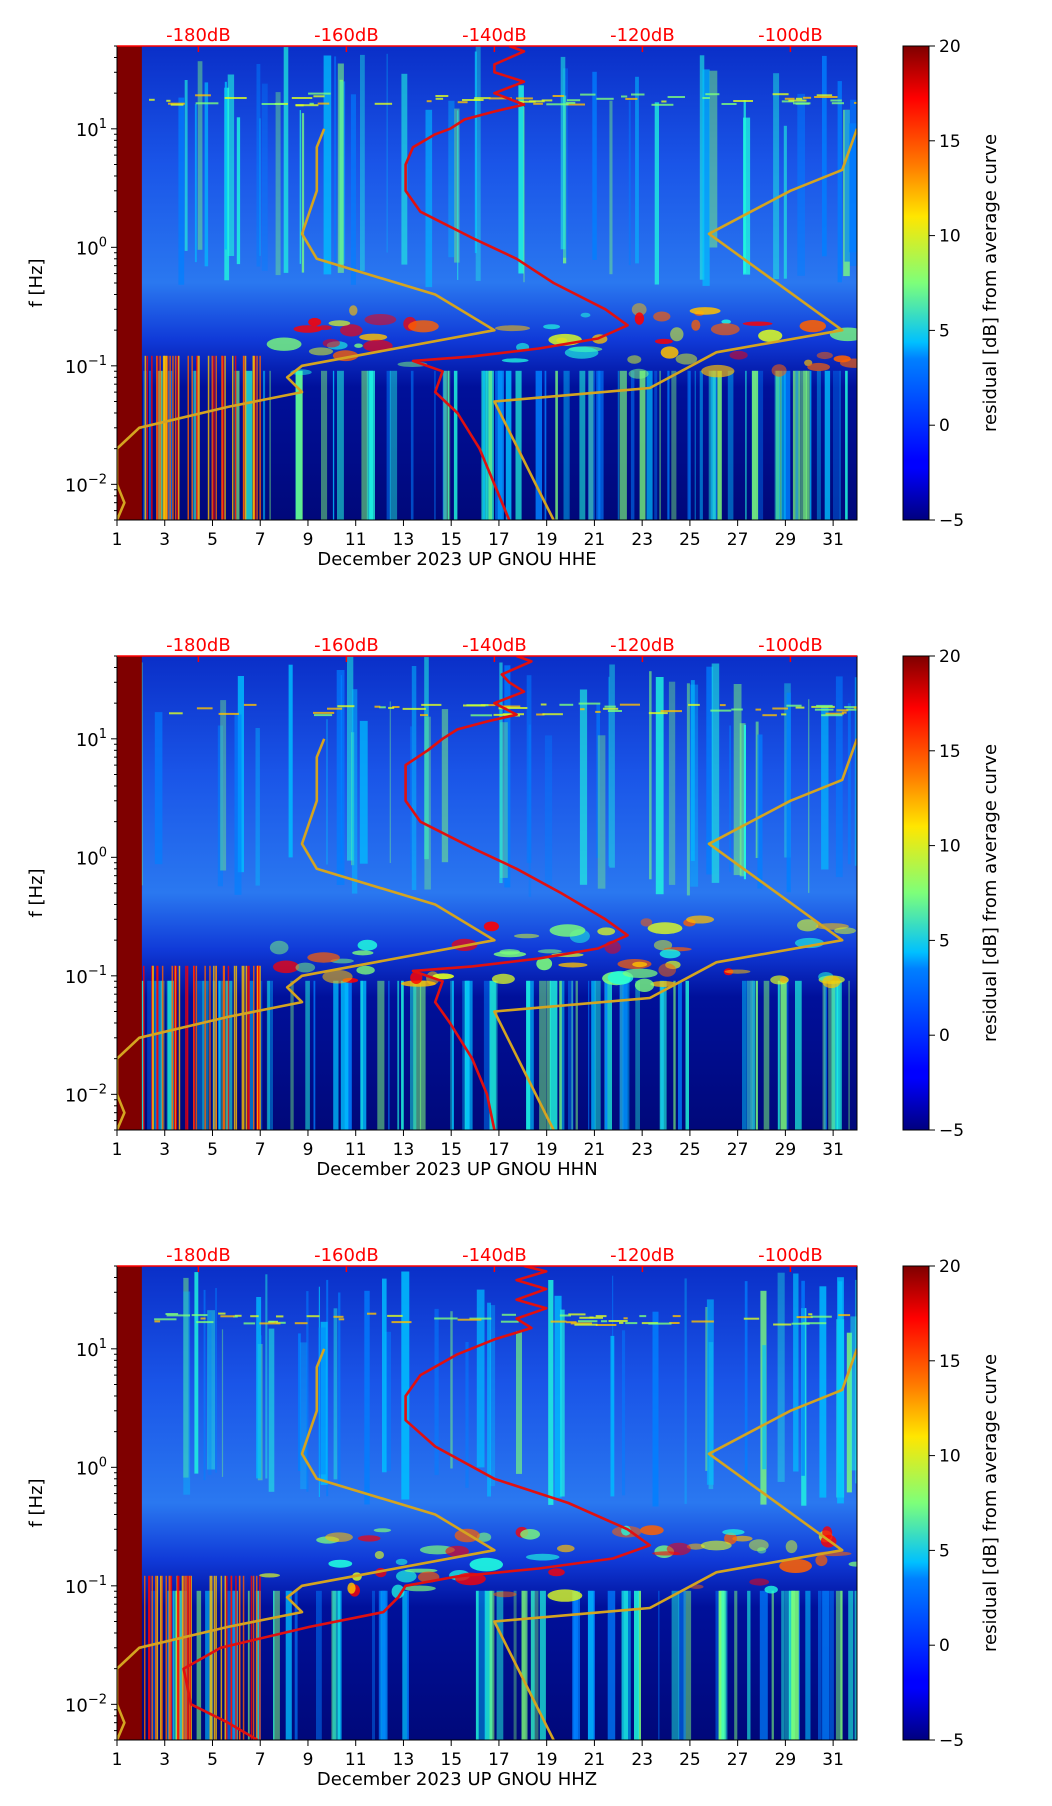  What do you see at coordinates (786, 1150) in the screenshot?
I see `x-tick-label: 29` at bounding box center [786, 1150].